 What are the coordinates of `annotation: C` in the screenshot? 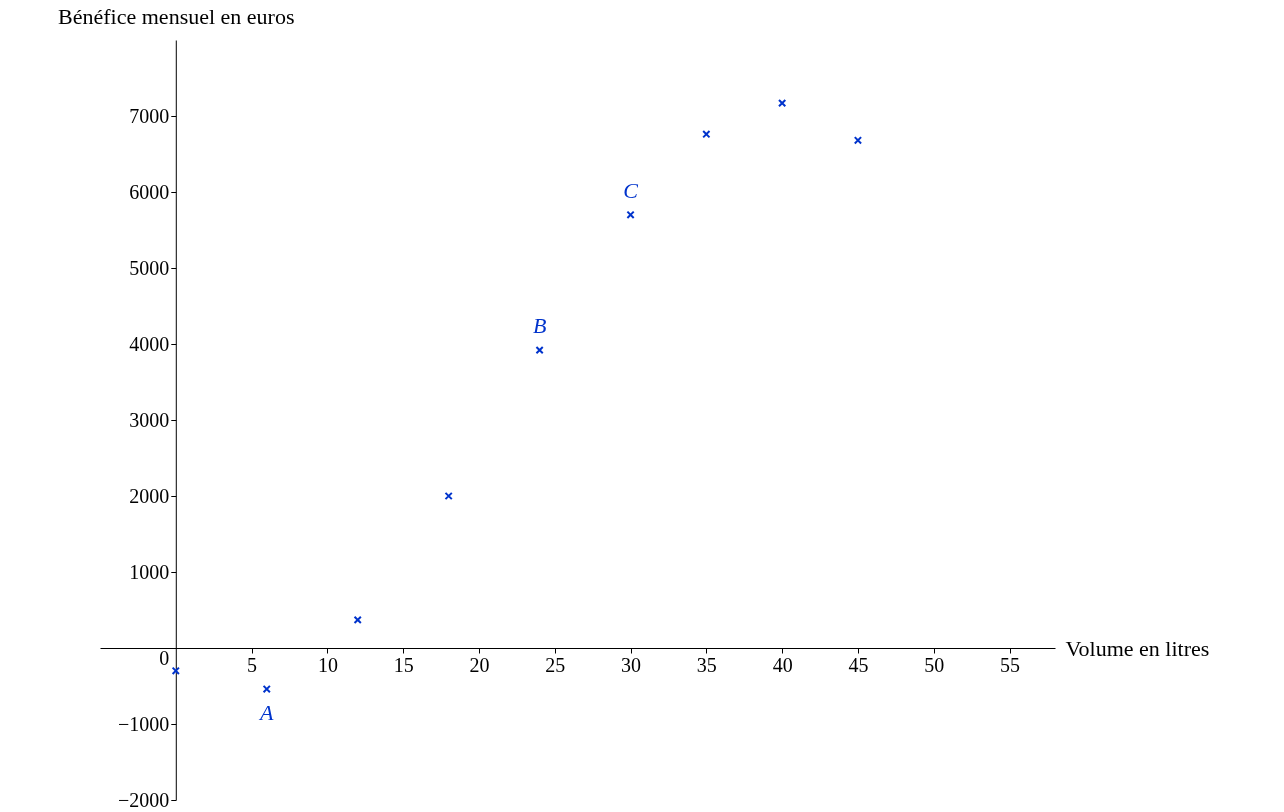 It's located at (631, 190).